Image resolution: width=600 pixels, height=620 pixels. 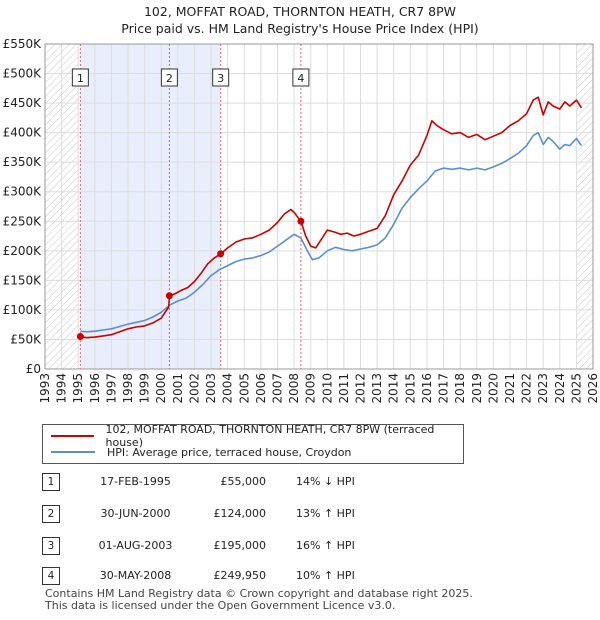 What do you see at coordinates (325, 575) in the screenshot?
I see `sale-hpi-diff: 10% ↑ HPI` at bounding box center [325, 575].